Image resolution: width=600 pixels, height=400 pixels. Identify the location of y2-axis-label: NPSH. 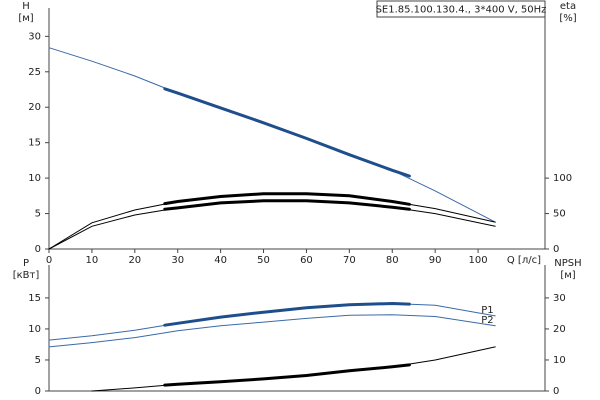
(567, 263).